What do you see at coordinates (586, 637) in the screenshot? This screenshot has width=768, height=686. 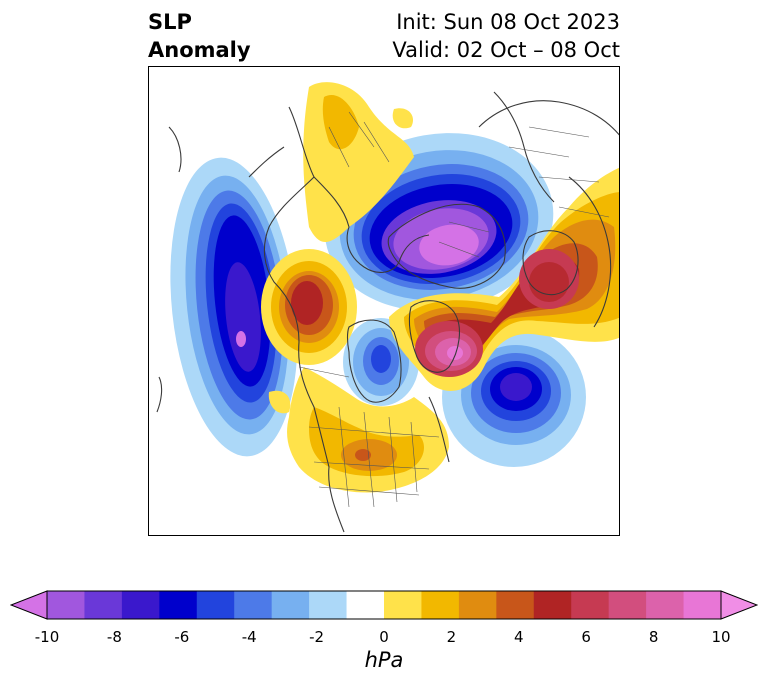 I see `colorbar-tick-label: 6` at bounding box center [586, 637].